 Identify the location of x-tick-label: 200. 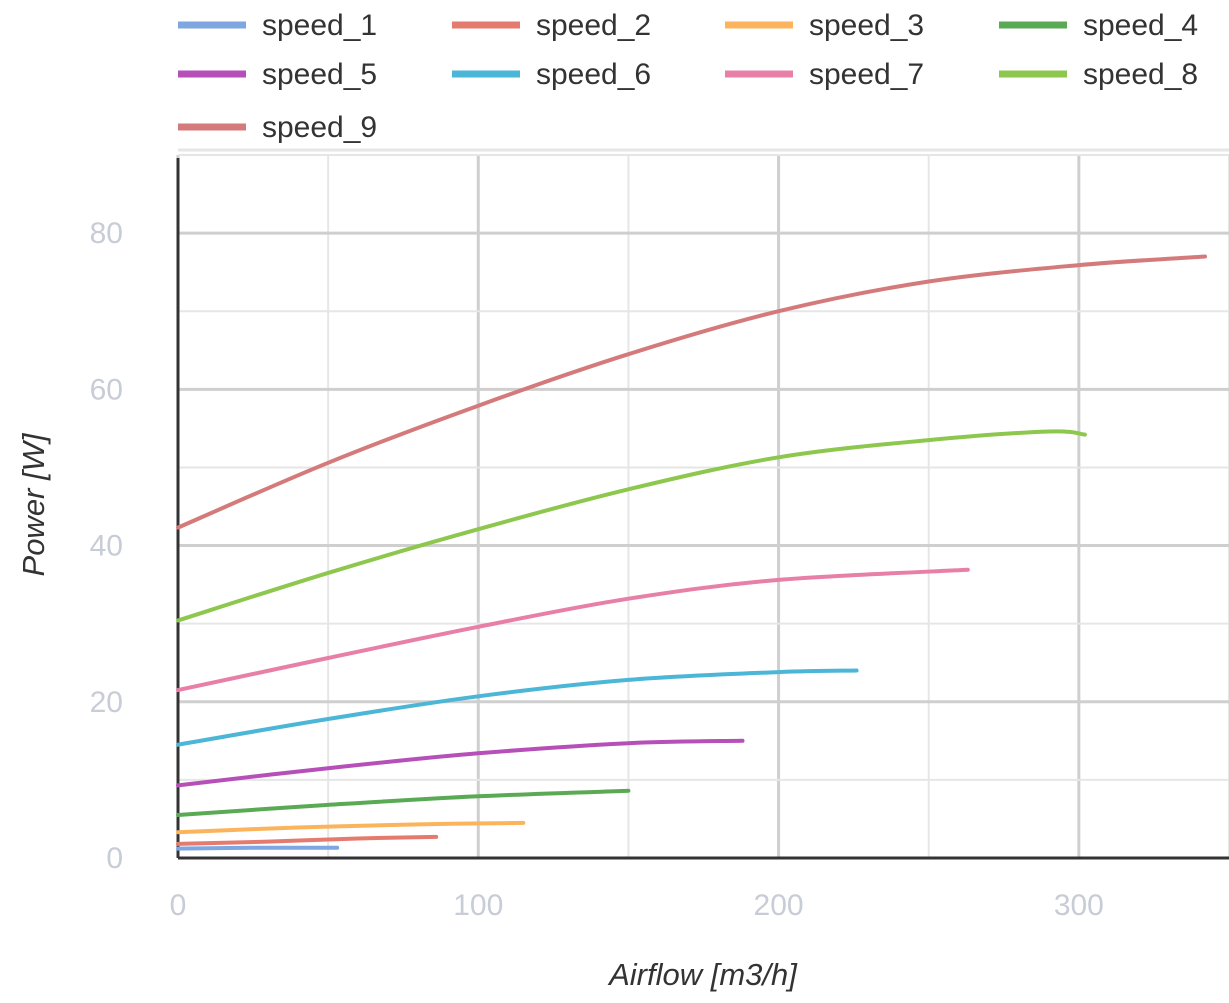
(779, 905).